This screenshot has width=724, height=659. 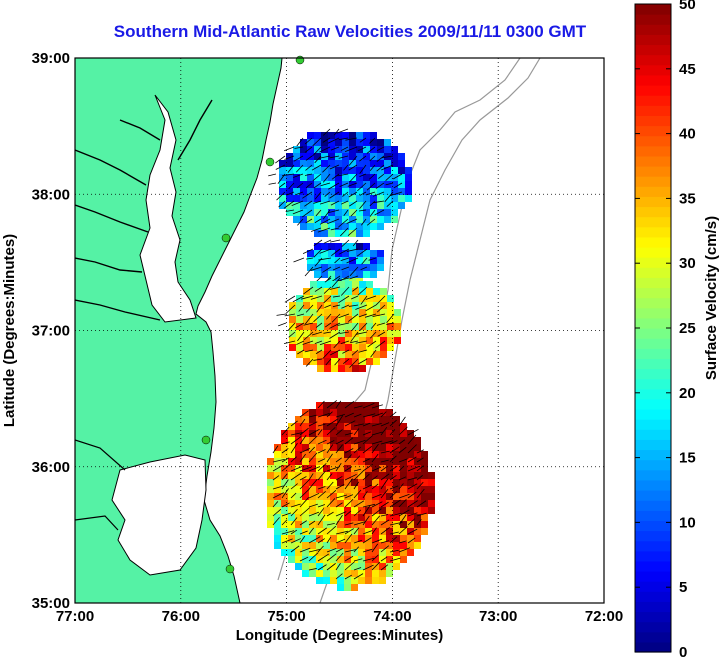 What do you see at coordinates (75, 616) in the screenshot?
I see `x-tick-label-1: 77:00` at bounding box center [75, 616].